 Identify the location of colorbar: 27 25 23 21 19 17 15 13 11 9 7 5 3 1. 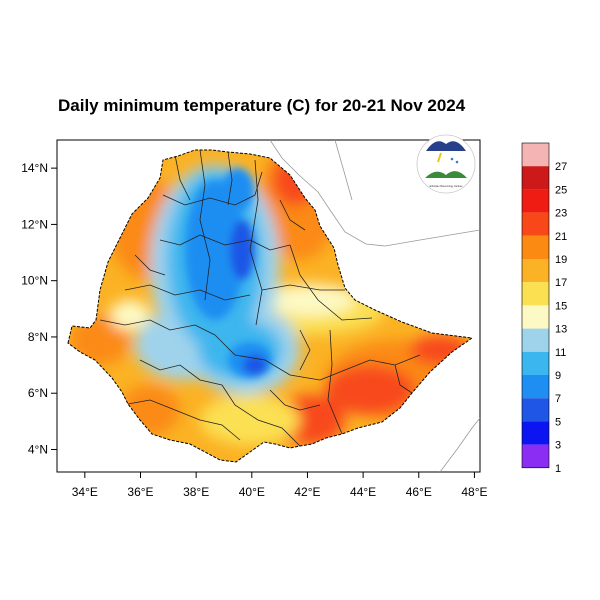
(544, 308).